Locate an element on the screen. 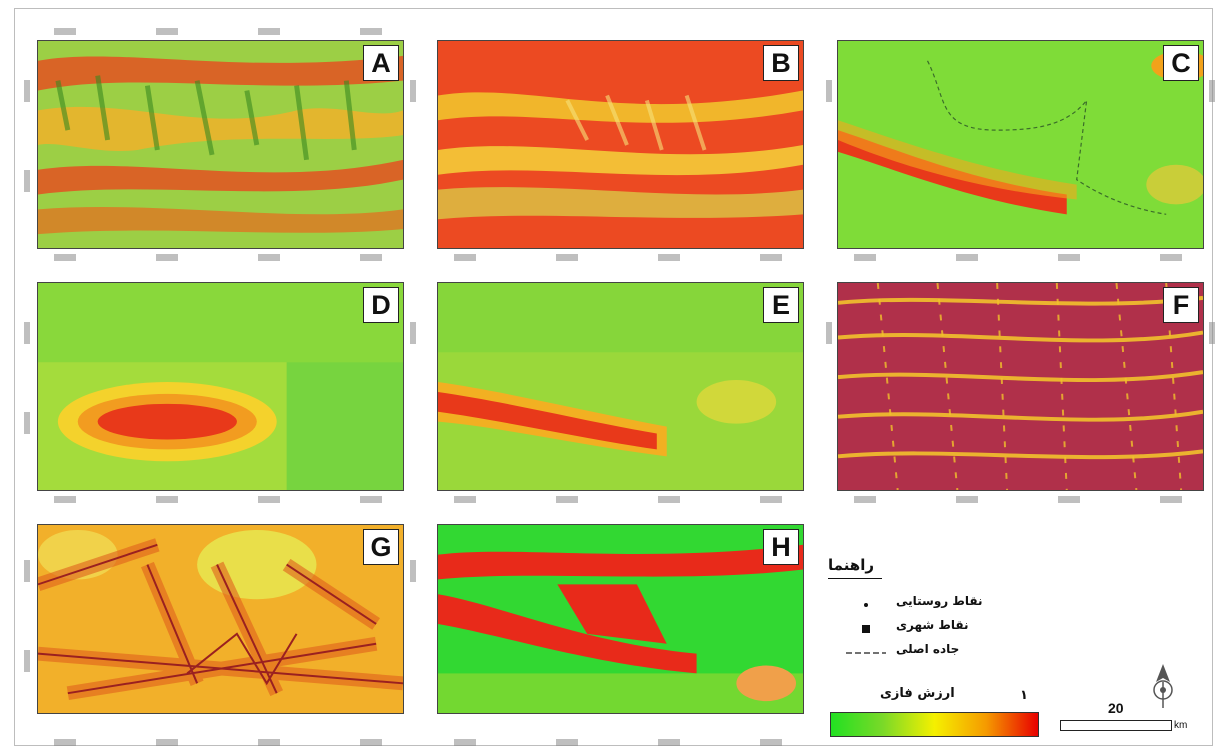 The height and width of the screenshot is (752, 1223). map-h-raster is located at coordinates (620, 619).